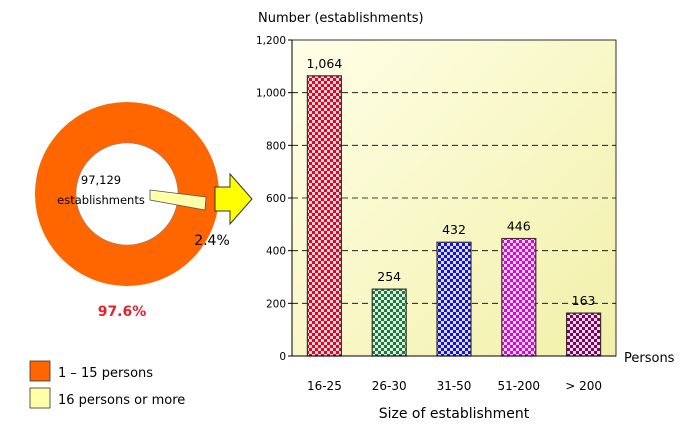 This screenshot has width=699, height=432. I want to click on bar-value-label: 432, so click(454, 229).